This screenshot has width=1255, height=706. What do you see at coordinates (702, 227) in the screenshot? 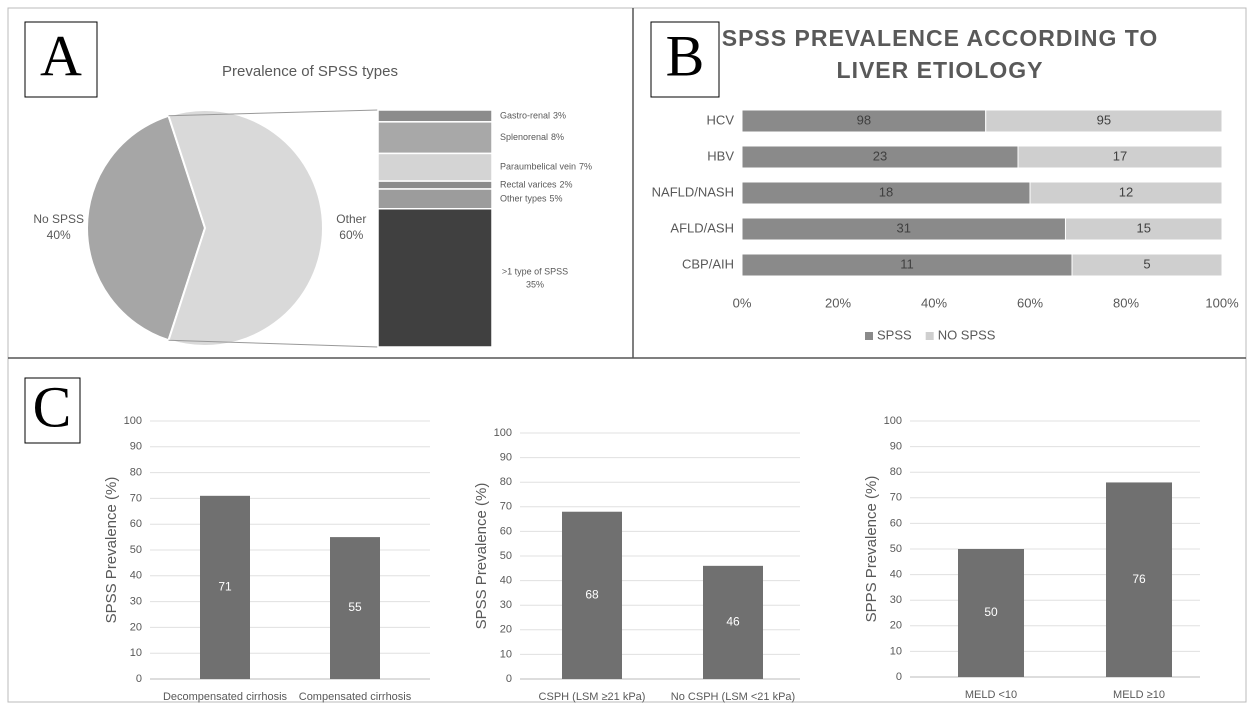
I see `y-tick-label: AFLD/ASH` at bounding box center [702, 227].